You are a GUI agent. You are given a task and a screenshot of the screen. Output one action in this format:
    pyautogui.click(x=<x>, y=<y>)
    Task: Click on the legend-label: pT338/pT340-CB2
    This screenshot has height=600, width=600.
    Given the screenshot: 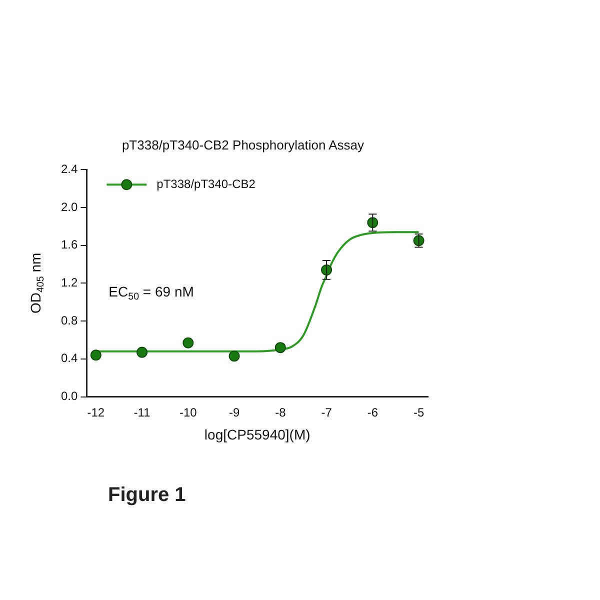 What is the action you would take?
    pyautogui.click(x=206, y=183)
    